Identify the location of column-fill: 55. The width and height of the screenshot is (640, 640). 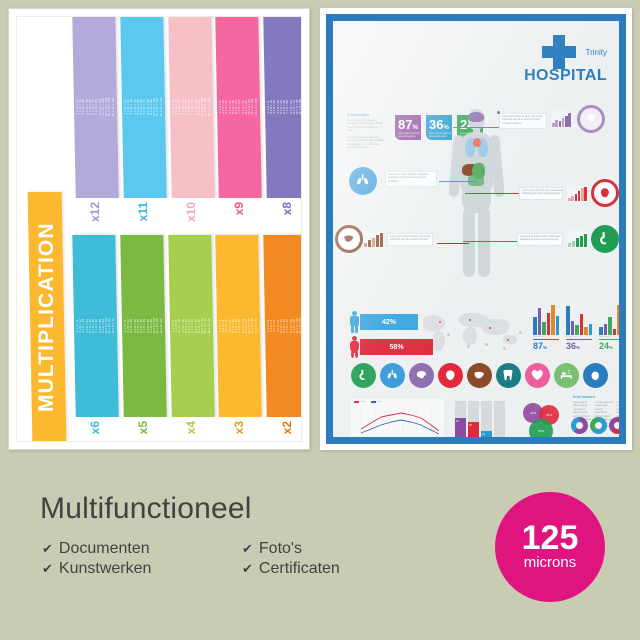
(473, 429).